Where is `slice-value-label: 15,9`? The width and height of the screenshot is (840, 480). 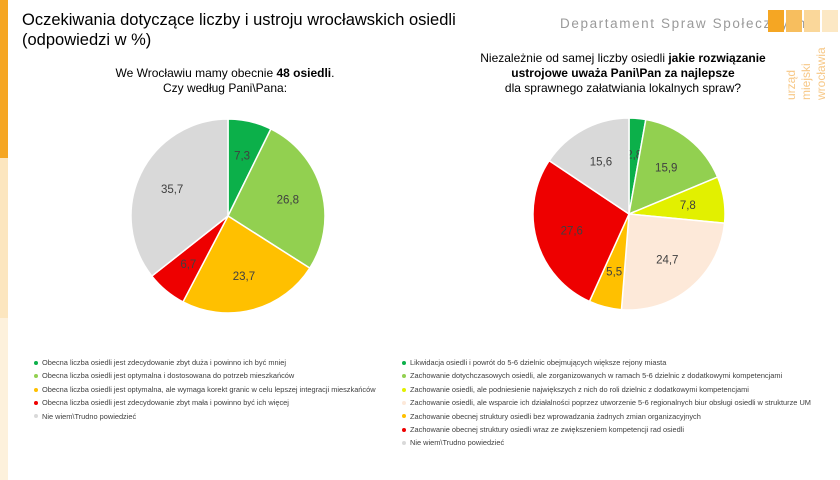
slice-value-label: 15,9 is located at coordinates (666, 169).